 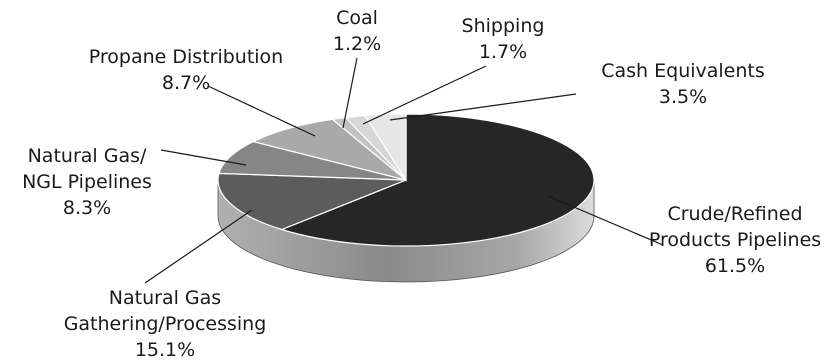 What do you see at coordinates (734, 214) in the screenshot?
I see `slice-name-label: Crude/Refined` at bounding box center [734, 214].